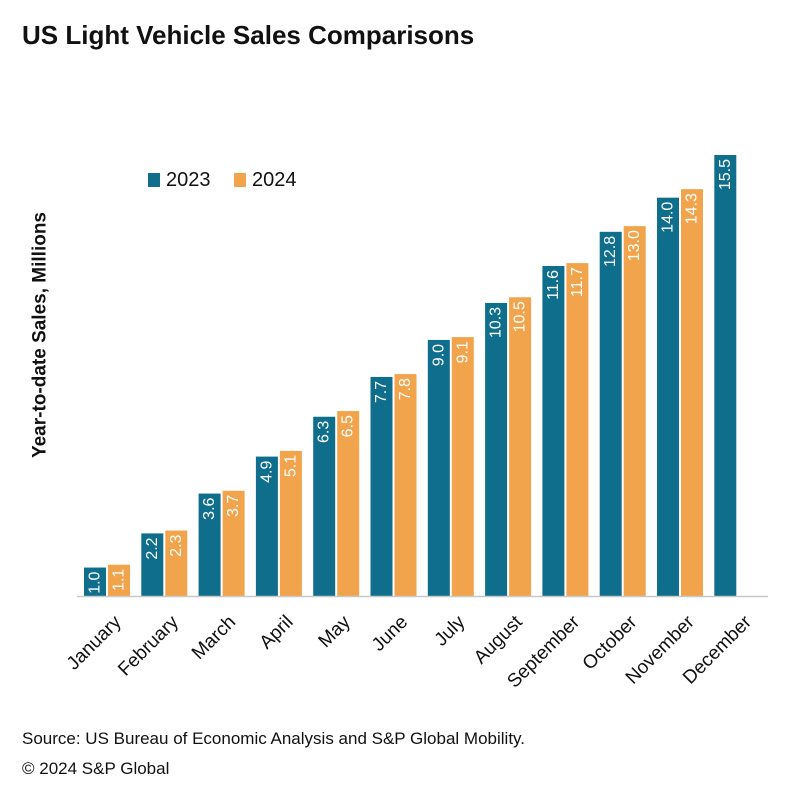  What do you see at coordinates (154, 180) in the screenshot?
I see `legend-swatch-2023` at bounding box center [154, 180].